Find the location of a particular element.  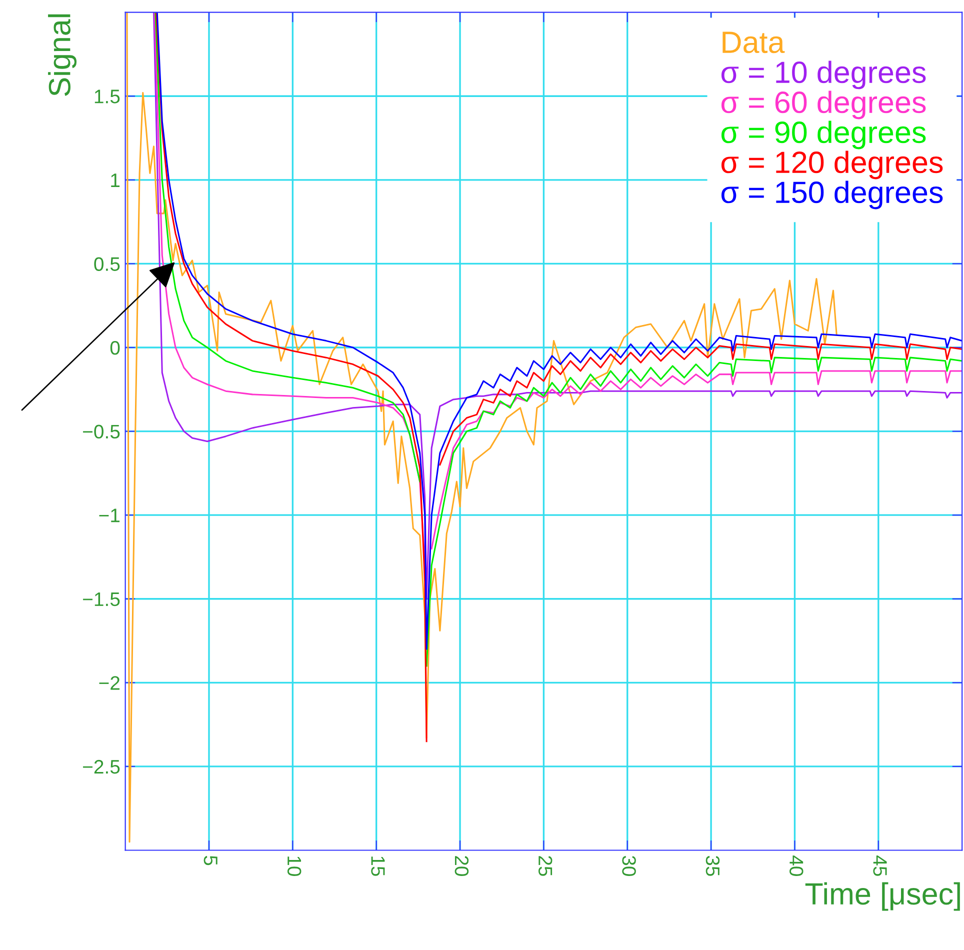

y-tick-label: −2.5 is located at coordinates (101, 767).